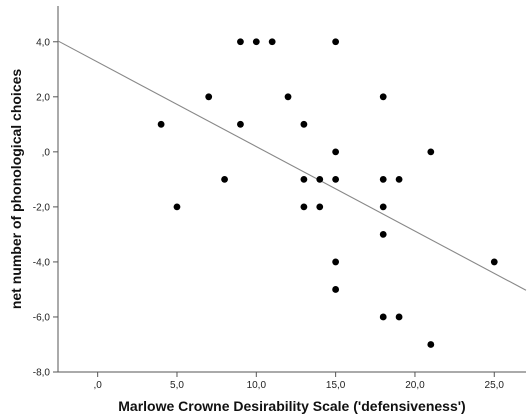  Describe the element at coordinates (336, 385) in the screenshot. I see `x-tick-label: 15,0` at that location.